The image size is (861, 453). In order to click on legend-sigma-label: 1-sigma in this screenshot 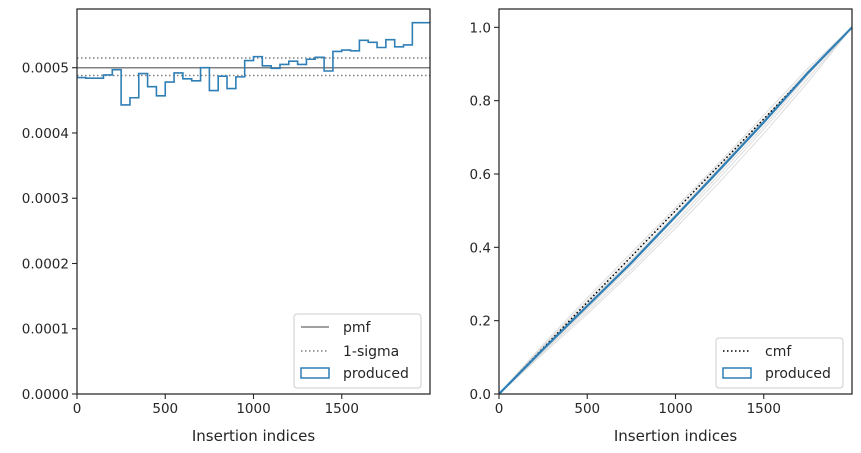, I will do `click(371, 352)`.